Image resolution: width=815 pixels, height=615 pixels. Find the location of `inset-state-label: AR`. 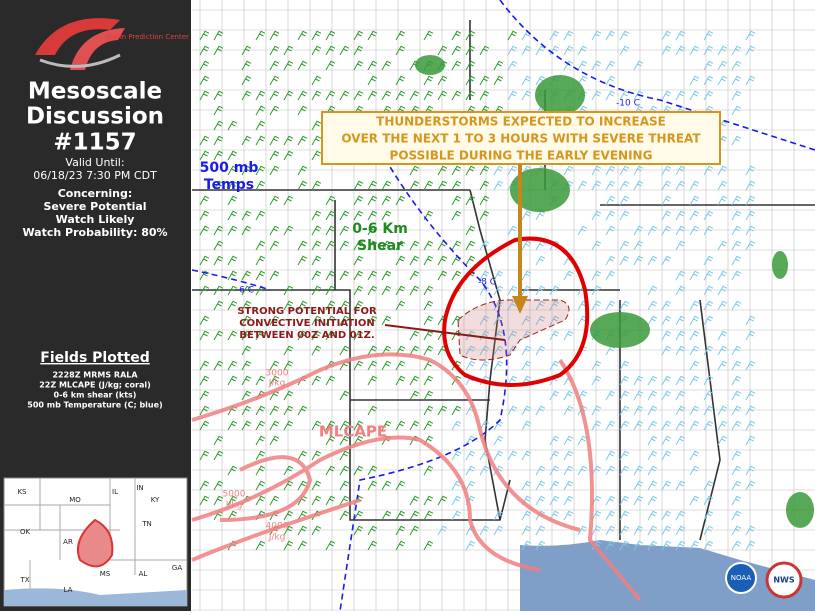

inset-state-label: AR is located at coordinates (68, 542).